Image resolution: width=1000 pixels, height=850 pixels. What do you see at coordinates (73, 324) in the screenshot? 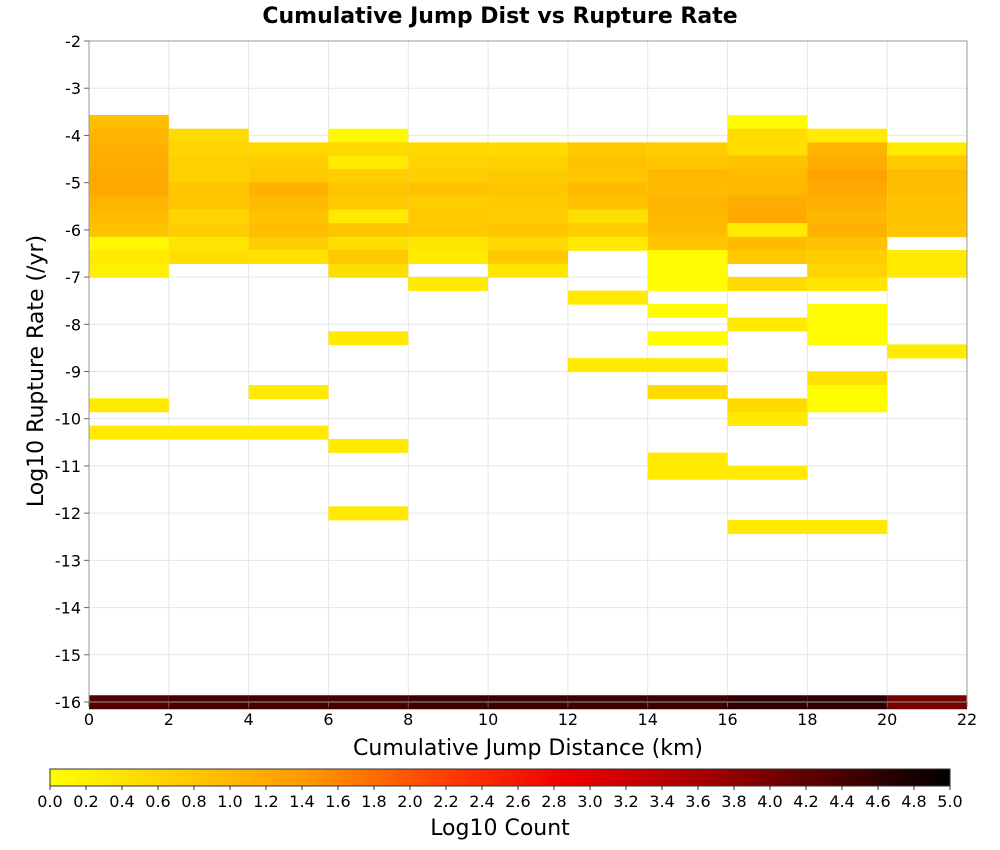
I see `y-tick-label: -8` at bounding box center [73, 324].